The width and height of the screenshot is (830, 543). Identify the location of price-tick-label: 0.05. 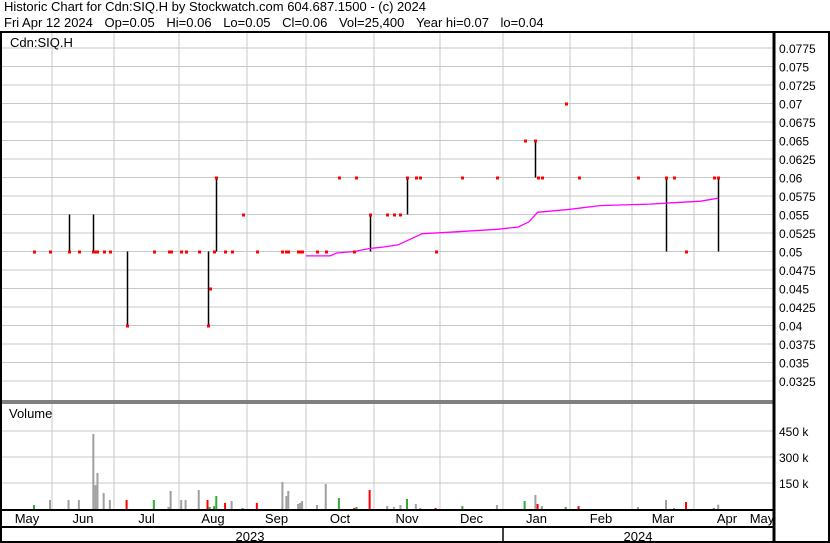
(791, 253).